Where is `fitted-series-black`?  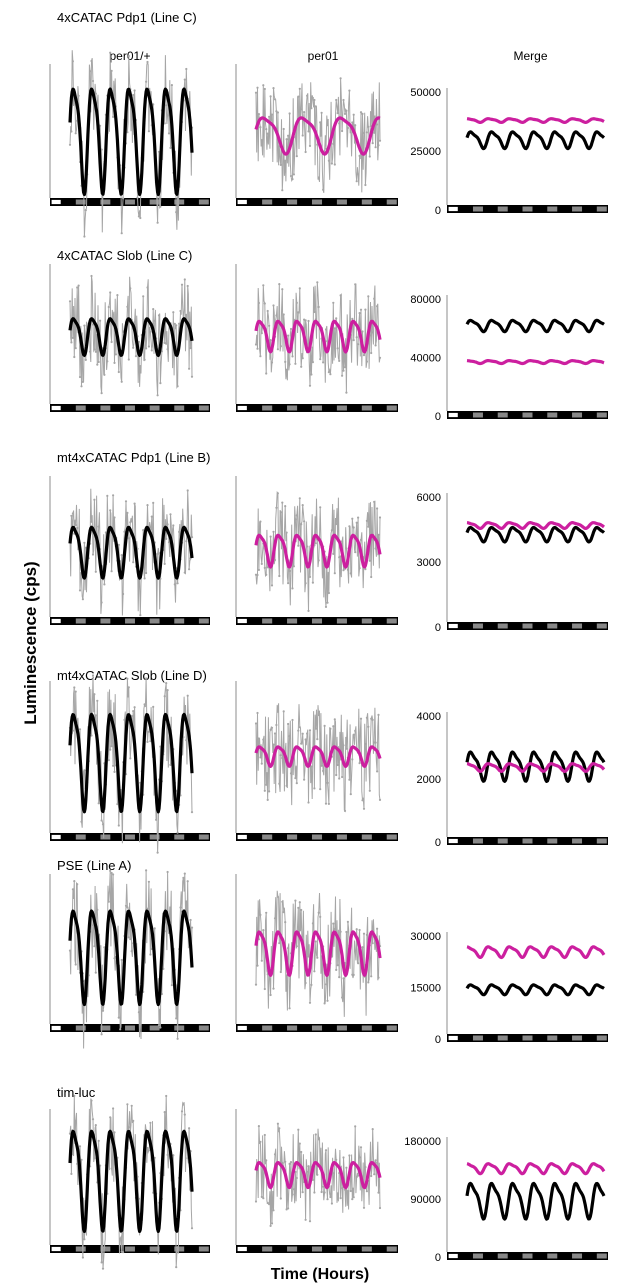
fitted-series-black is located at coordinates (131, 763).